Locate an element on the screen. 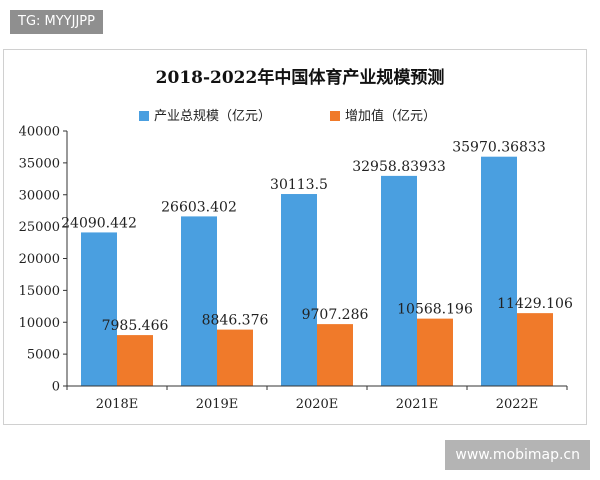 Image resolution: width=600 pixels, height=480 pixels. legend: 产业总规模（亿元） 增加值（亿元） is located at coordinates (287, 116).